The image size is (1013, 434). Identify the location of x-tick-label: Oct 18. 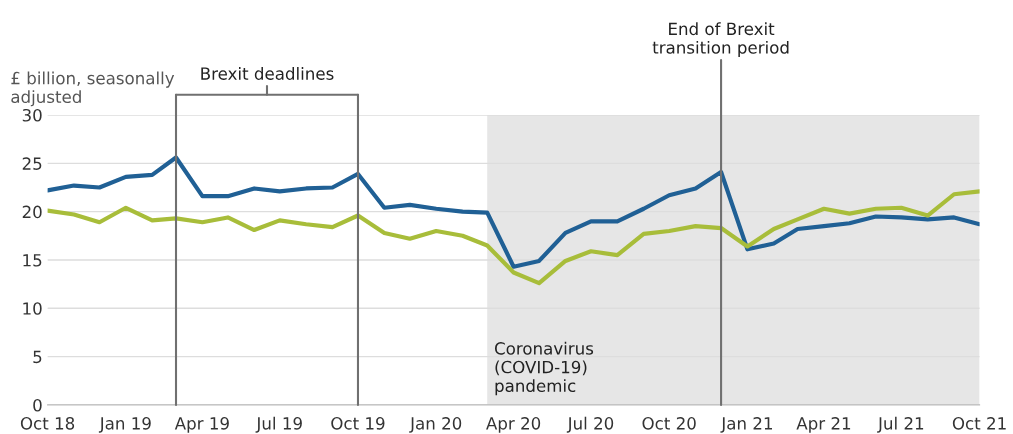
(47, 423).